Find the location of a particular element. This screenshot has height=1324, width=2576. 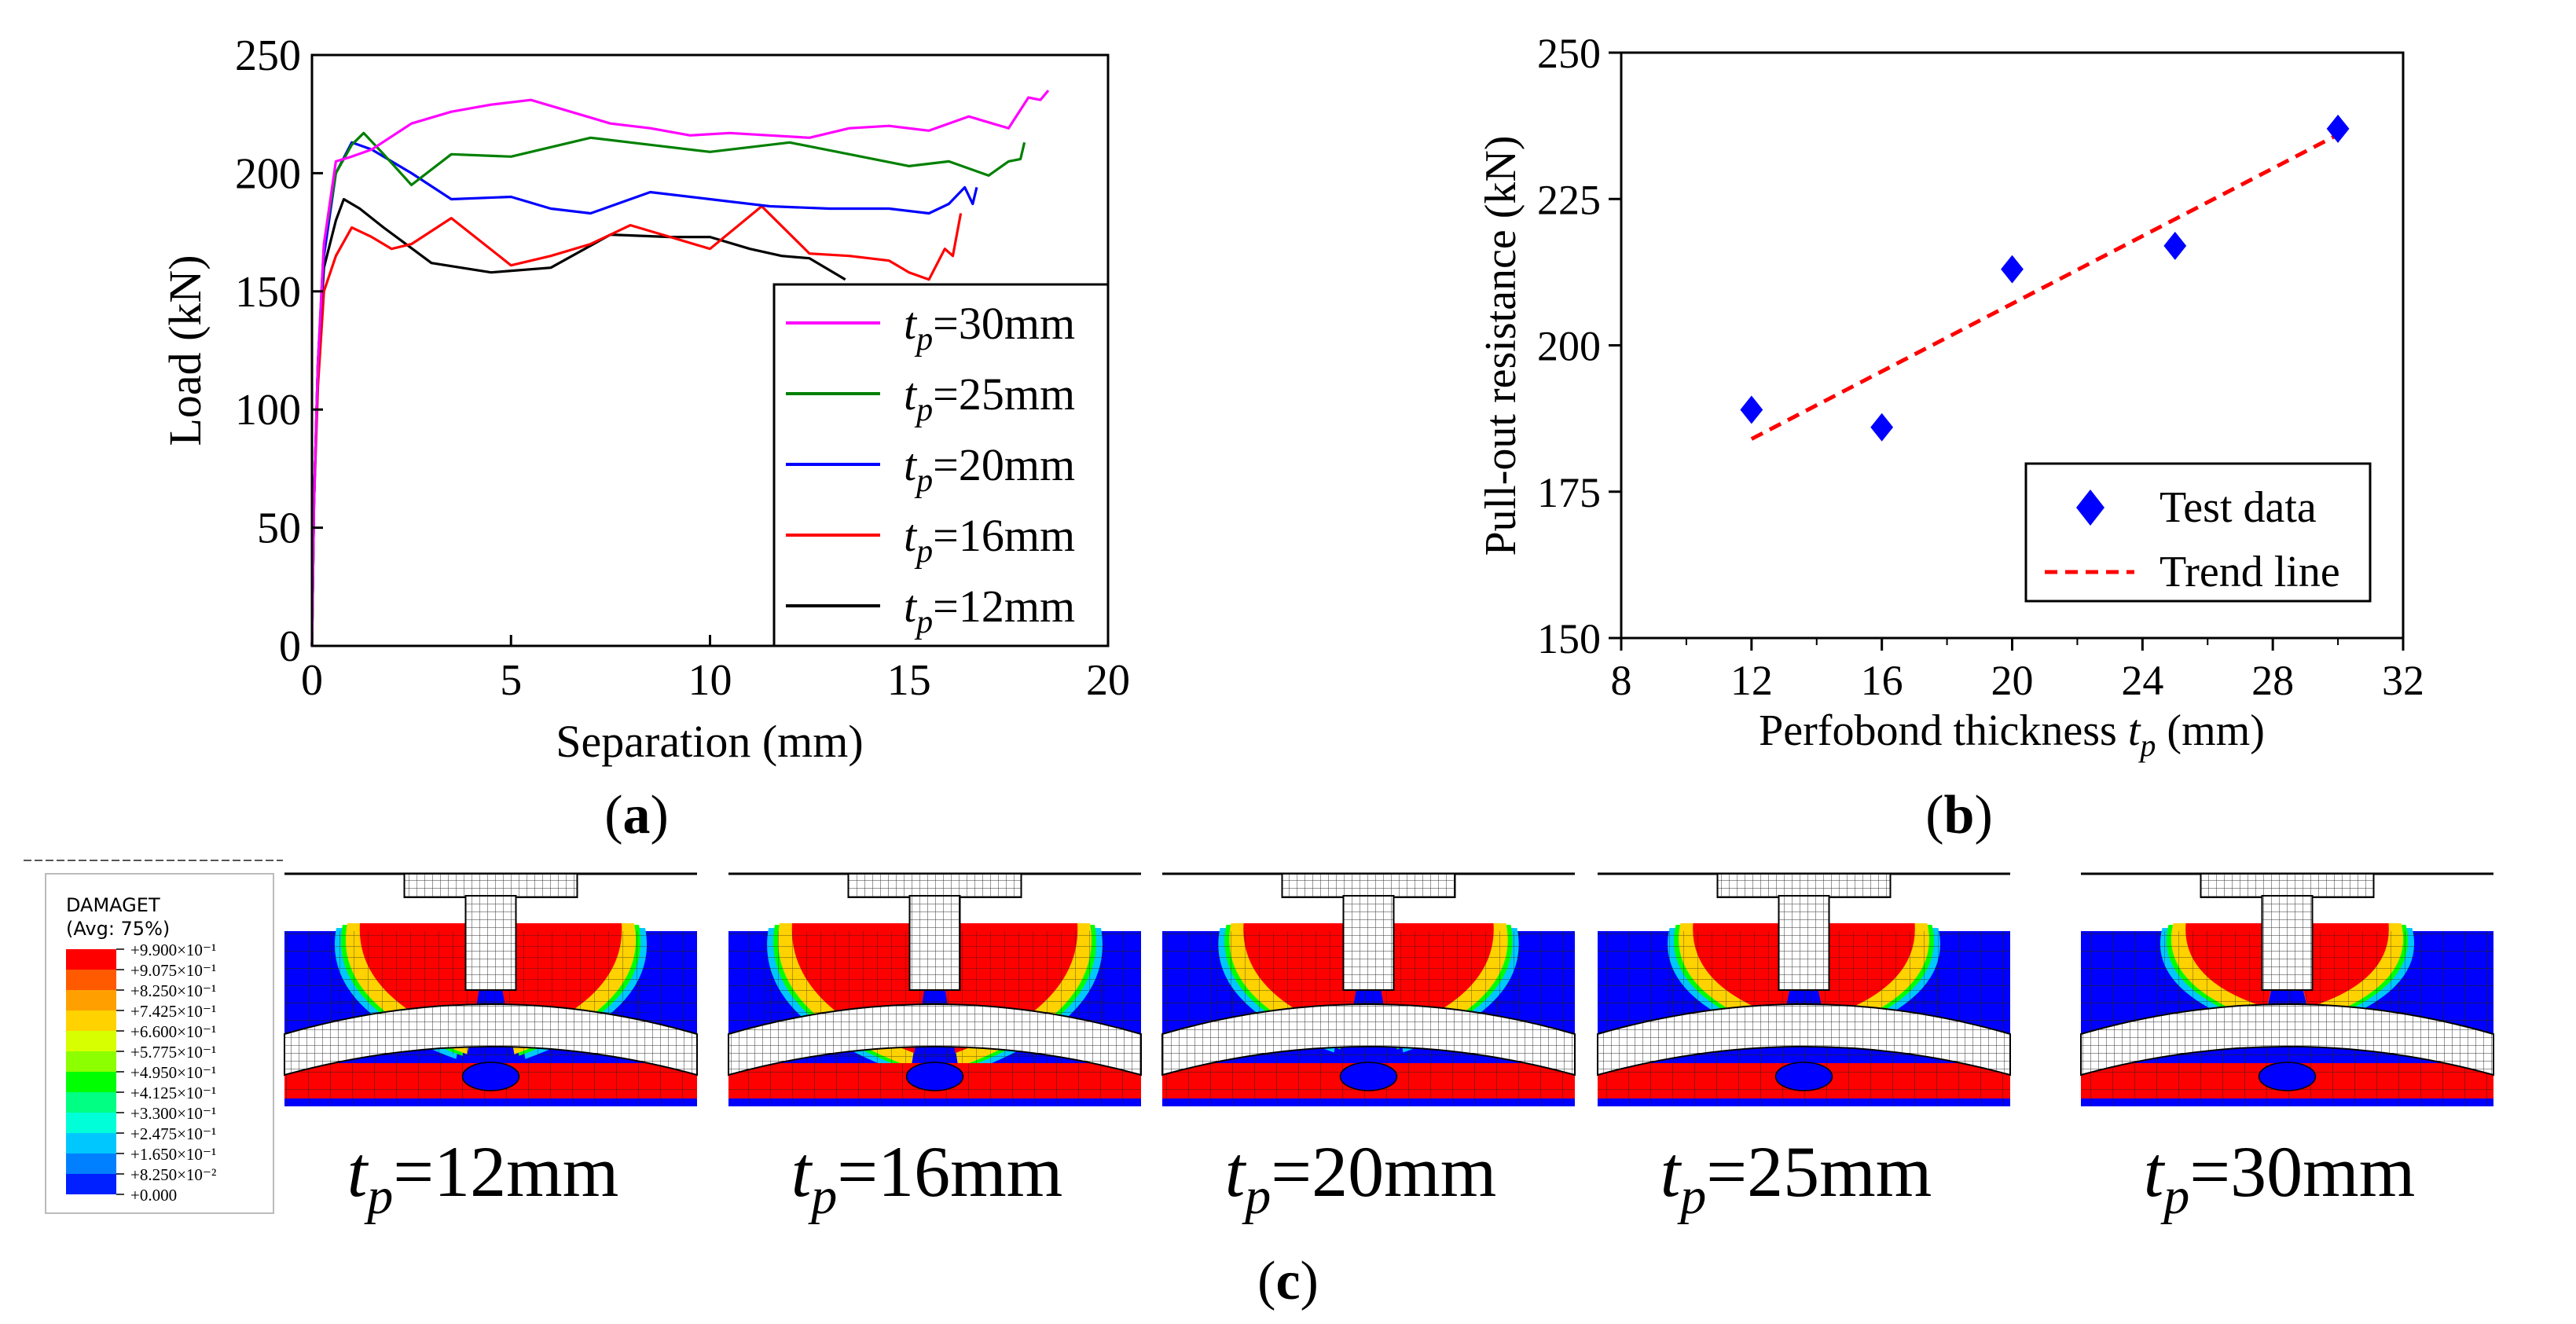

contour-value: +1.650×10⁻¹ is located at coordinates (173, 1154).